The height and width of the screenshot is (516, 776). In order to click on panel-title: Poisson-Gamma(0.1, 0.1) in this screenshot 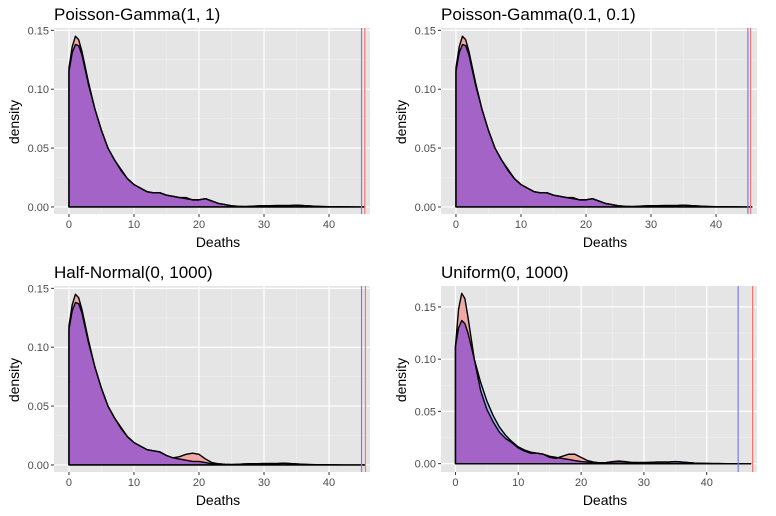, I will do `click(538, 14)`.